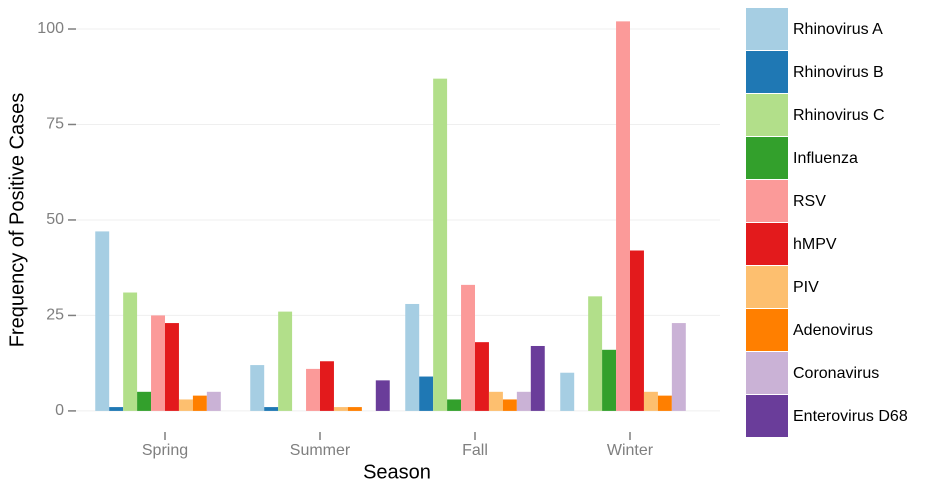  What do you see at coordinates (55, 219) in the screenshot?
I see `y-tick-label: 50` at bounding box center [55, 219].